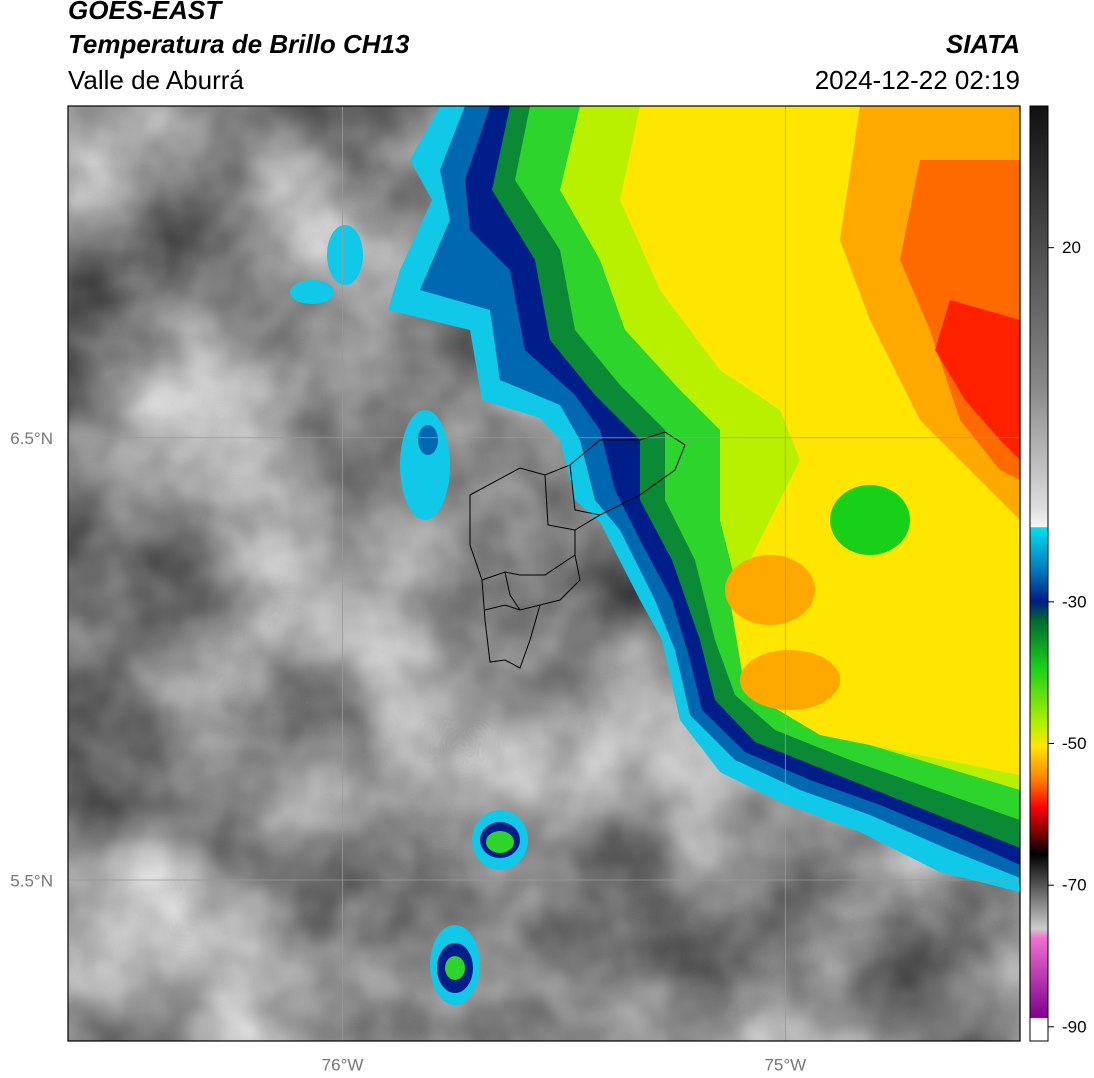  Describe the element at coordinates (577, 550) in the screenshot. I see `municipal-boundaries` at that location.